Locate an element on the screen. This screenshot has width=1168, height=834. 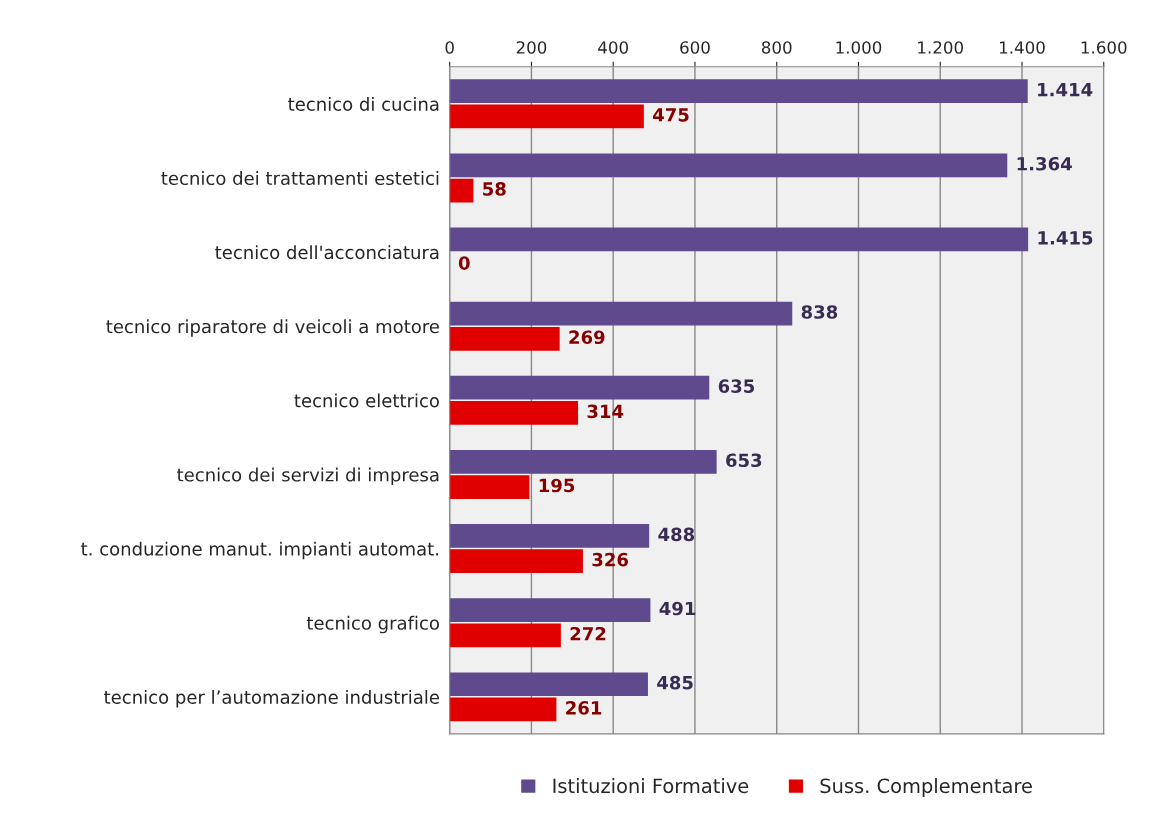
legend-label: Istituzioni Formative is located at coordinates (651, 786).